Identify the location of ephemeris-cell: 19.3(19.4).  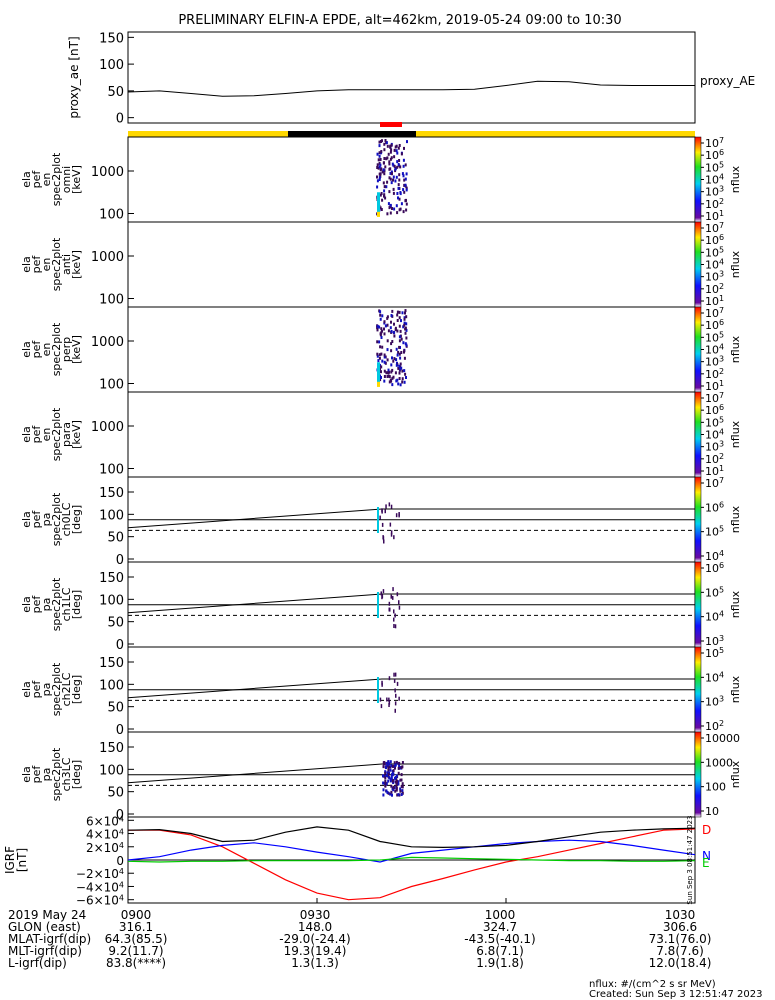
(315, 951).